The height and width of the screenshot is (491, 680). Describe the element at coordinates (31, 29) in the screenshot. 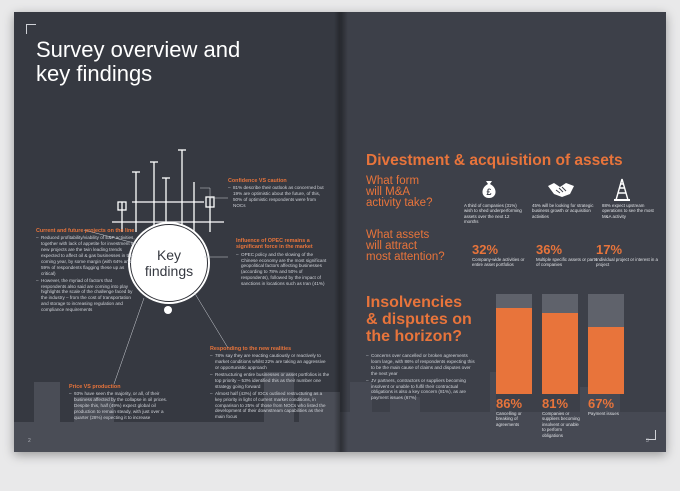

I see `corner-mark-top-left` at that location.